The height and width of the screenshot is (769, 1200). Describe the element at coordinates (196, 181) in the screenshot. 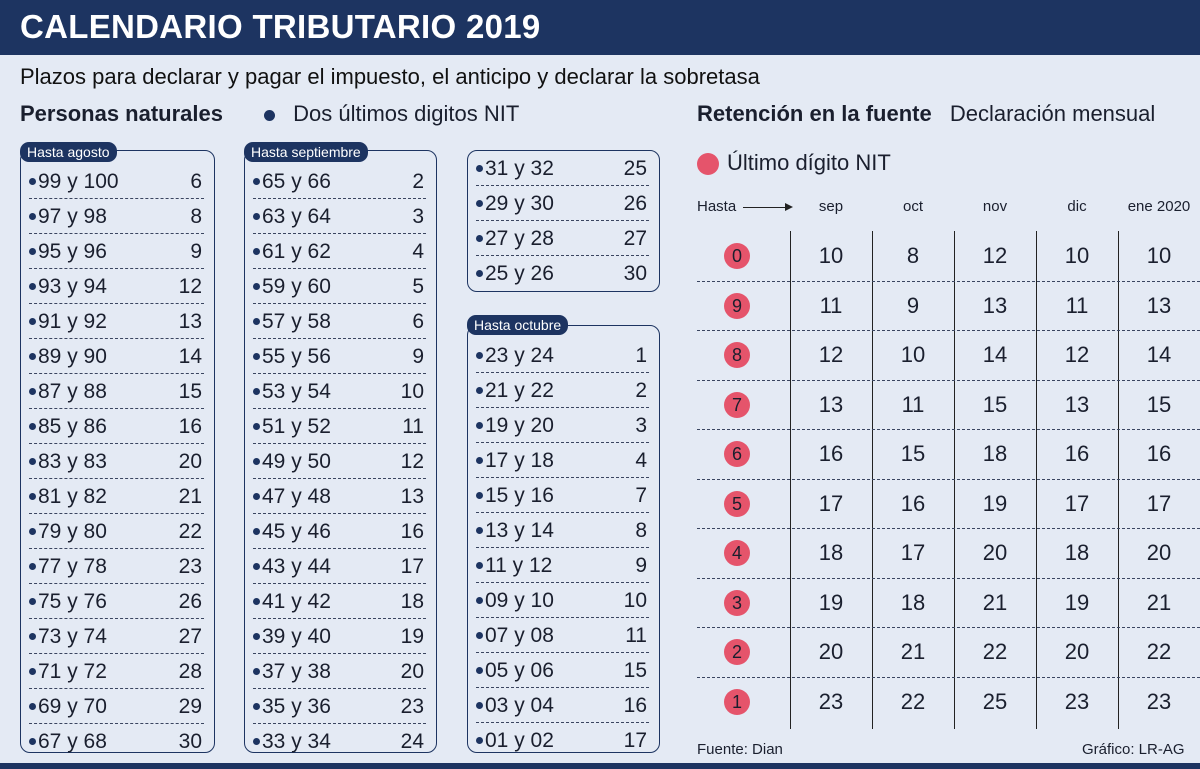

I see `due-day: 6` at that location.